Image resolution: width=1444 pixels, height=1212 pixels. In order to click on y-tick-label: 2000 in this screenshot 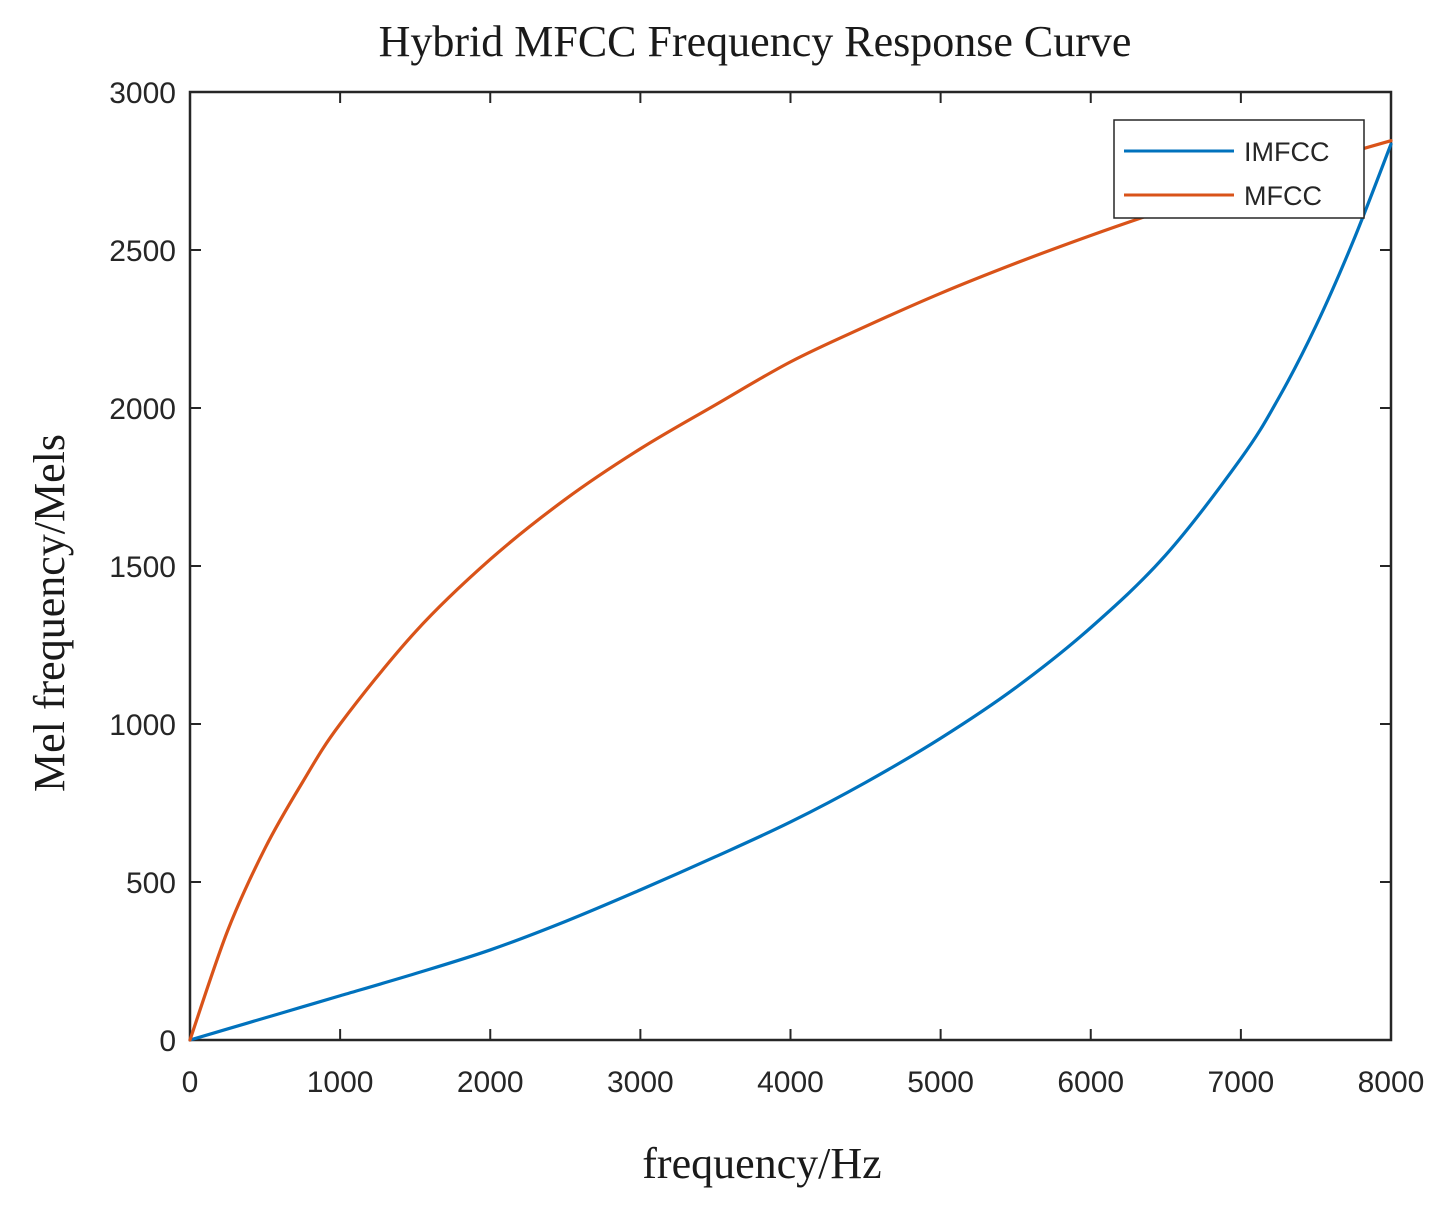, I will do `click(142, 409)`.